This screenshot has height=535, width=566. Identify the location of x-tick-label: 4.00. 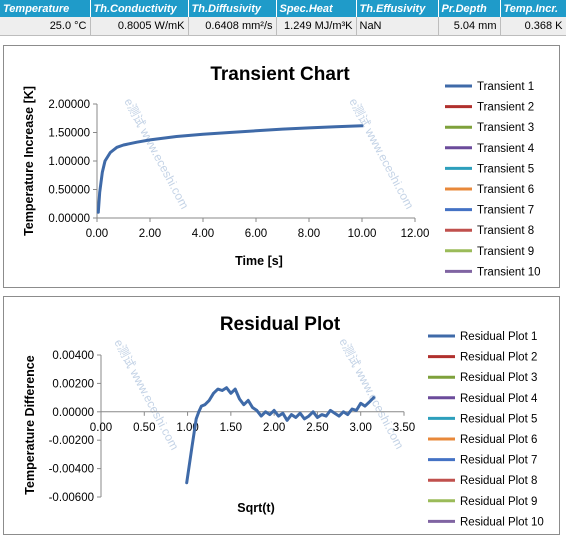
(203, 234).